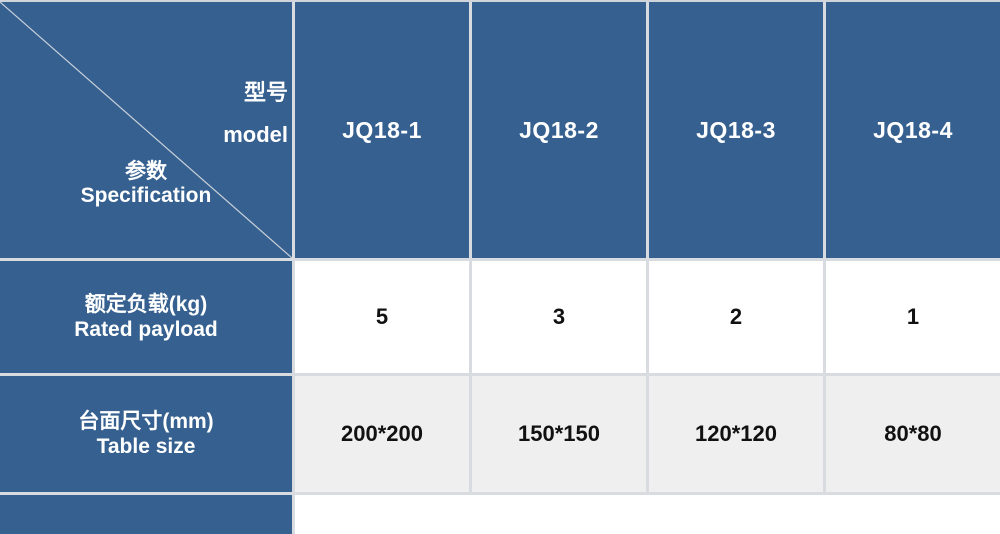 This screenshot has height=534, width=1000. I want to click on corner-spec-zh: 参数, so click(146, 171).